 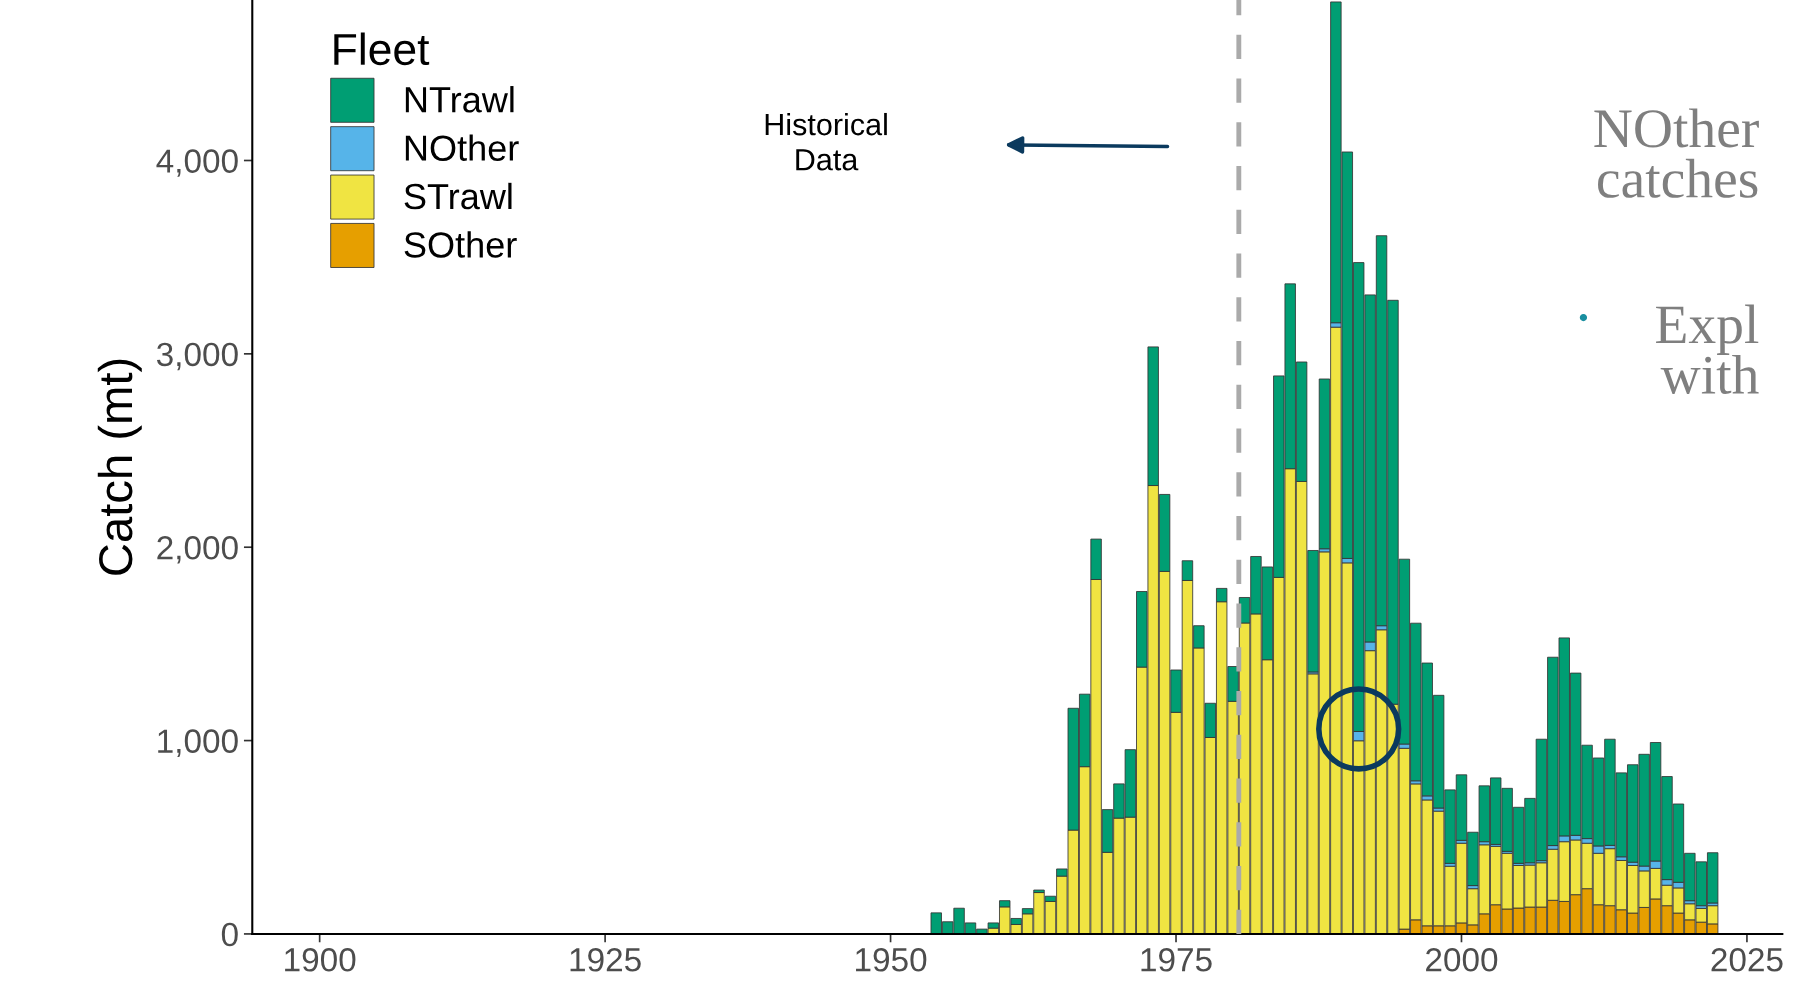 I want to click on legend-title: Fleet, so click(x=382, y=49).